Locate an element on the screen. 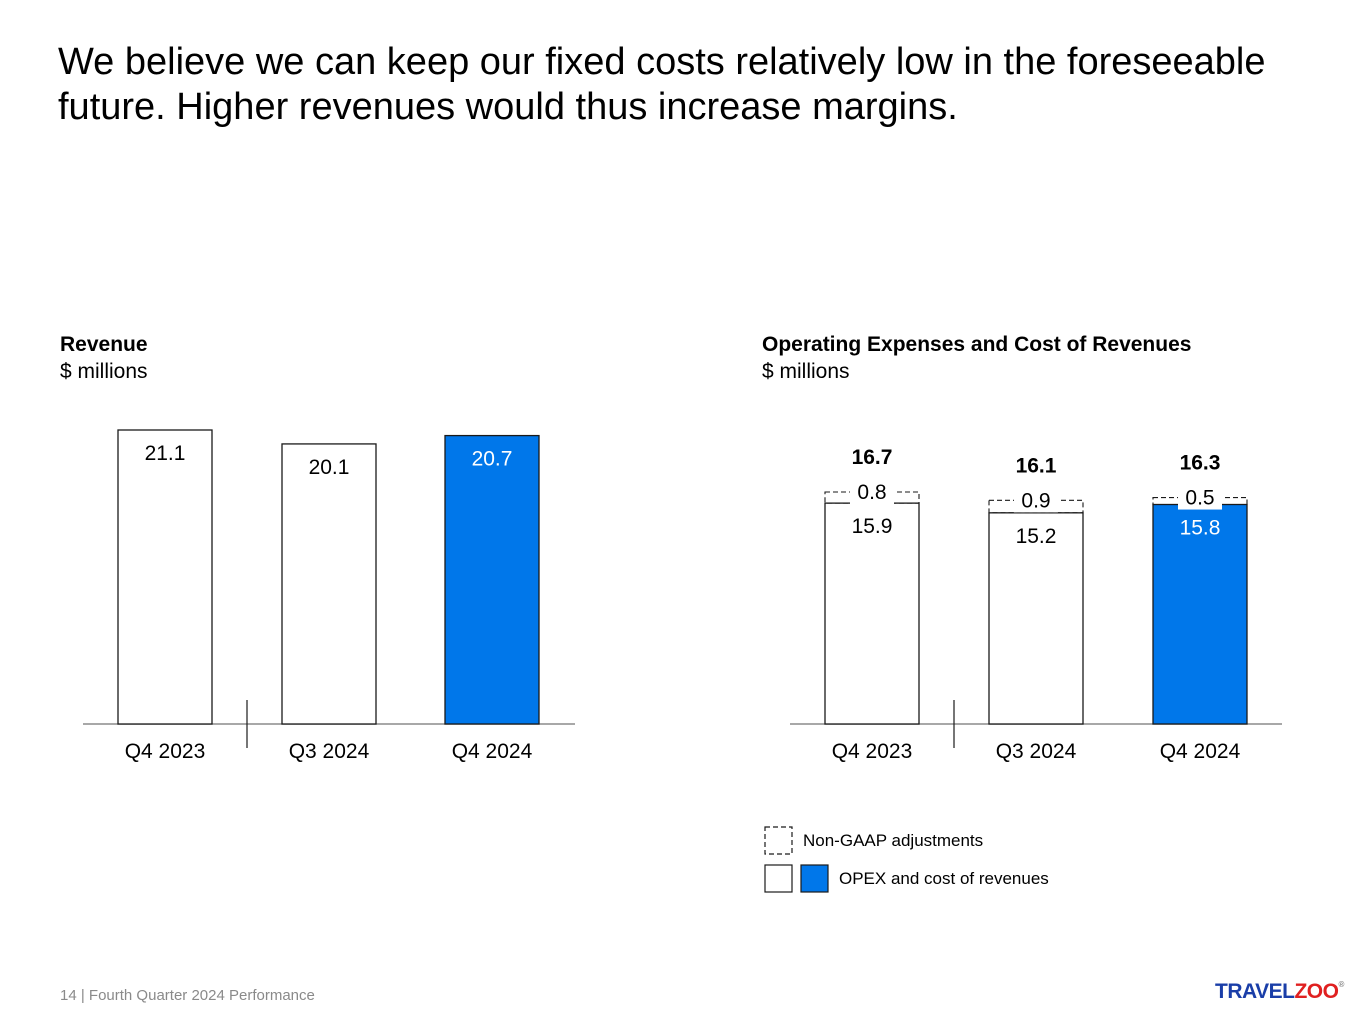 This screenshot has width=1365, height=1024. bar-value-label: 20.7 is located at coordinates (492, 459).